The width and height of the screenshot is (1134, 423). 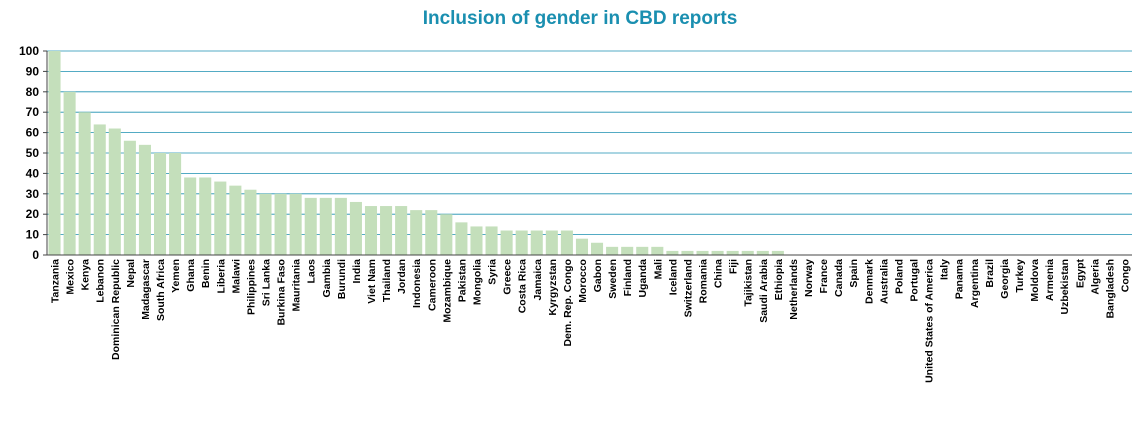 I want to click on x-tick-label: Canada, so click(x=839, y=278).